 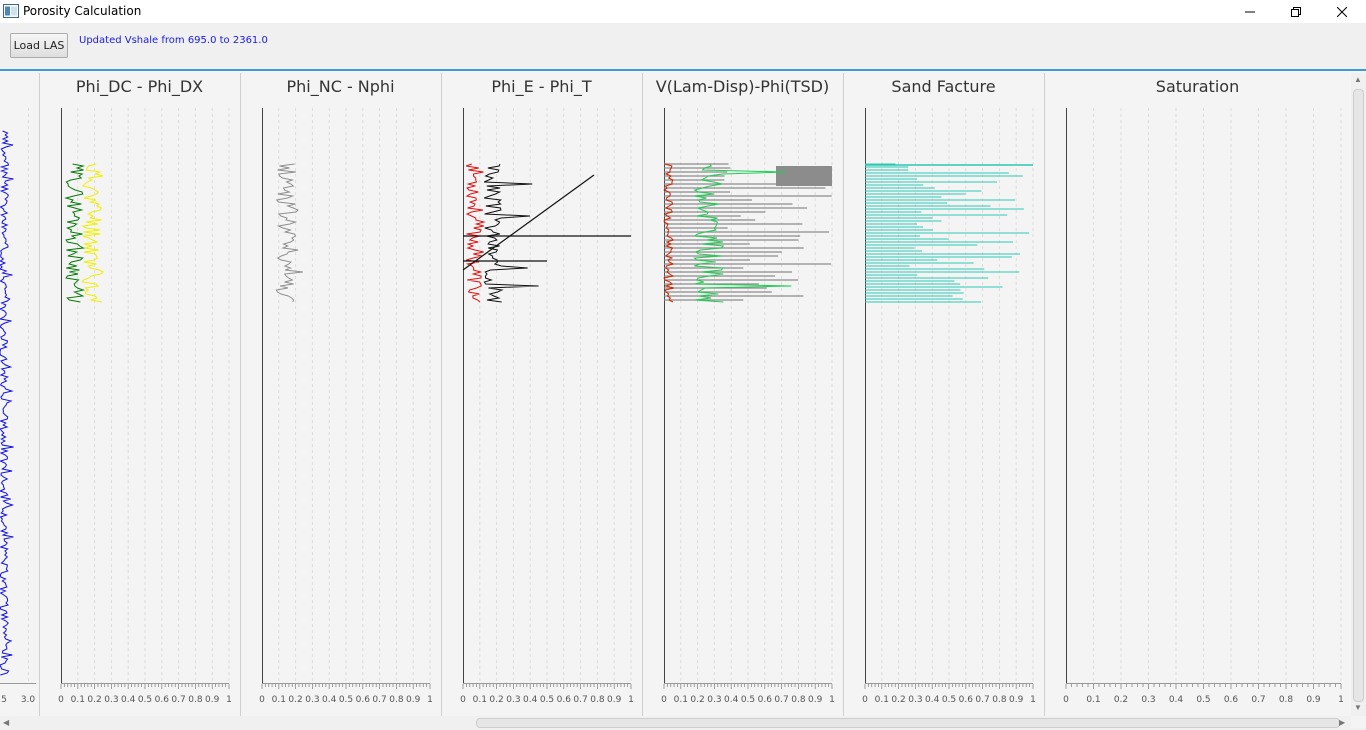 I want to click on tick-label: 5, so click(x=4, y=700).